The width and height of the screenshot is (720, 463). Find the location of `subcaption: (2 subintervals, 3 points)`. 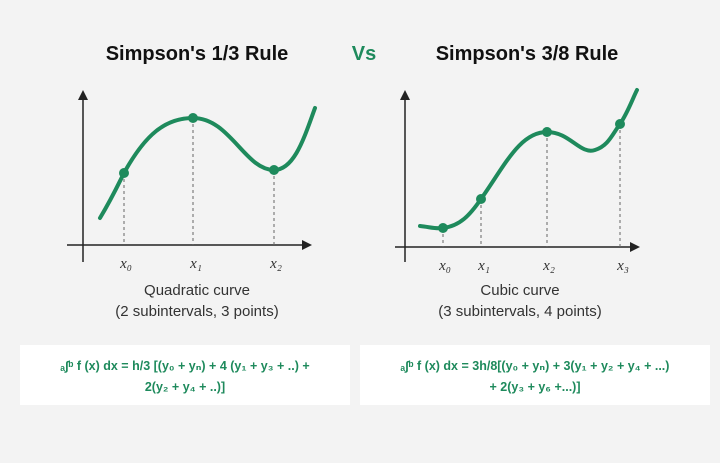

subcaption: (2 subintervals, 3 points) is located at coordinates (196, 311).